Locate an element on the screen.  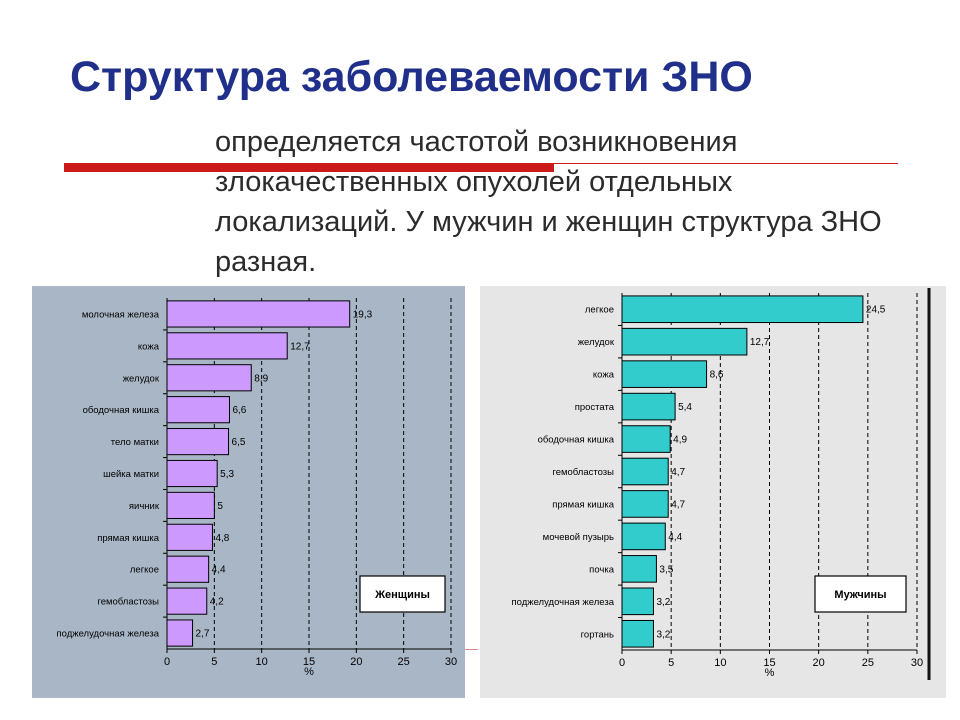
data-label: 24,5 is located at coordinates (876, 310).